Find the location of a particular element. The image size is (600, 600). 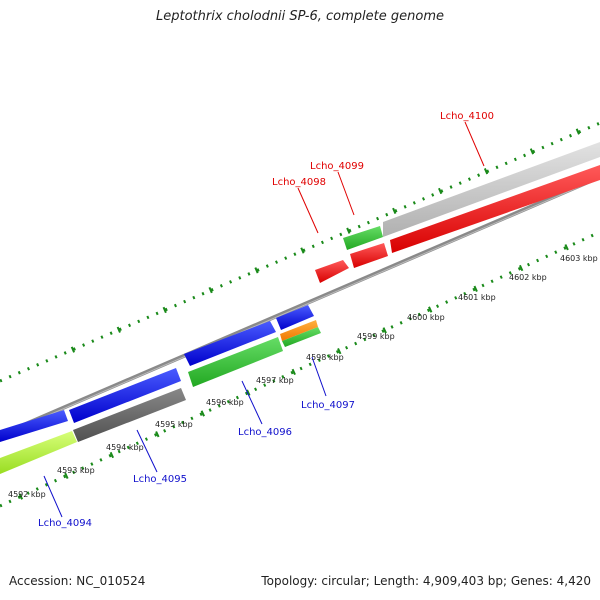

tick-label: 4600 kbp is located at coordinates (426, 317).